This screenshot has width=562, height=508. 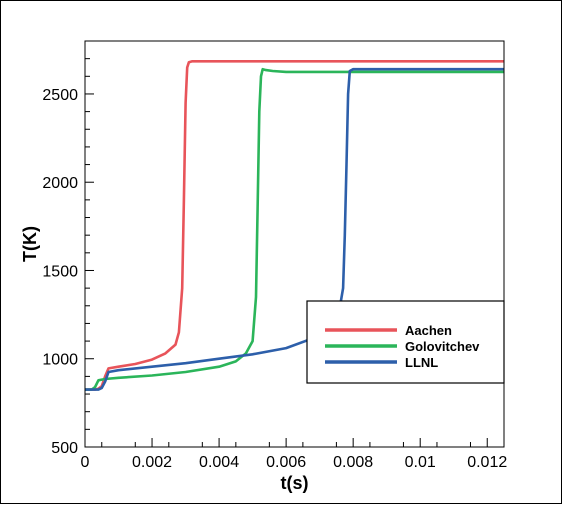 What do you see at coordinates (428, 330) in the screenshot?
I see `legend-label-aachen: Aachen` at bounding box center [428, 330].